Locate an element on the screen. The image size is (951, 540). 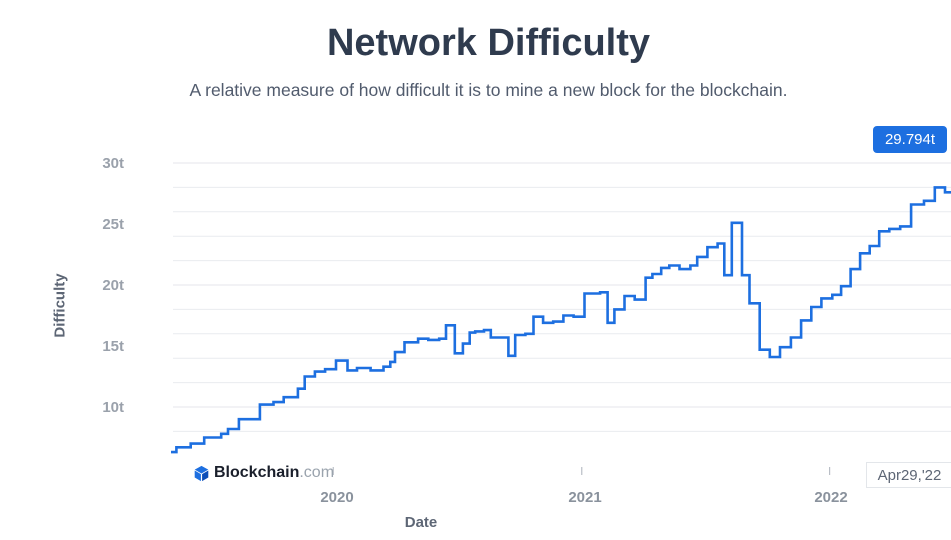
brand-domain: .com is located at coordinates (317, 472).